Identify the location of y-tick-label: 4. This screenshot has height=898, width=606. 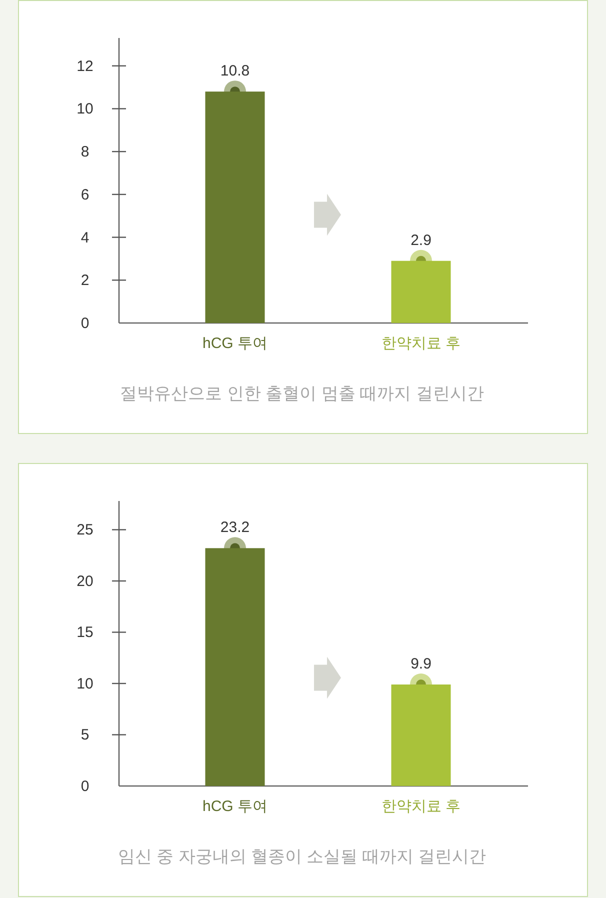
(85, 237).